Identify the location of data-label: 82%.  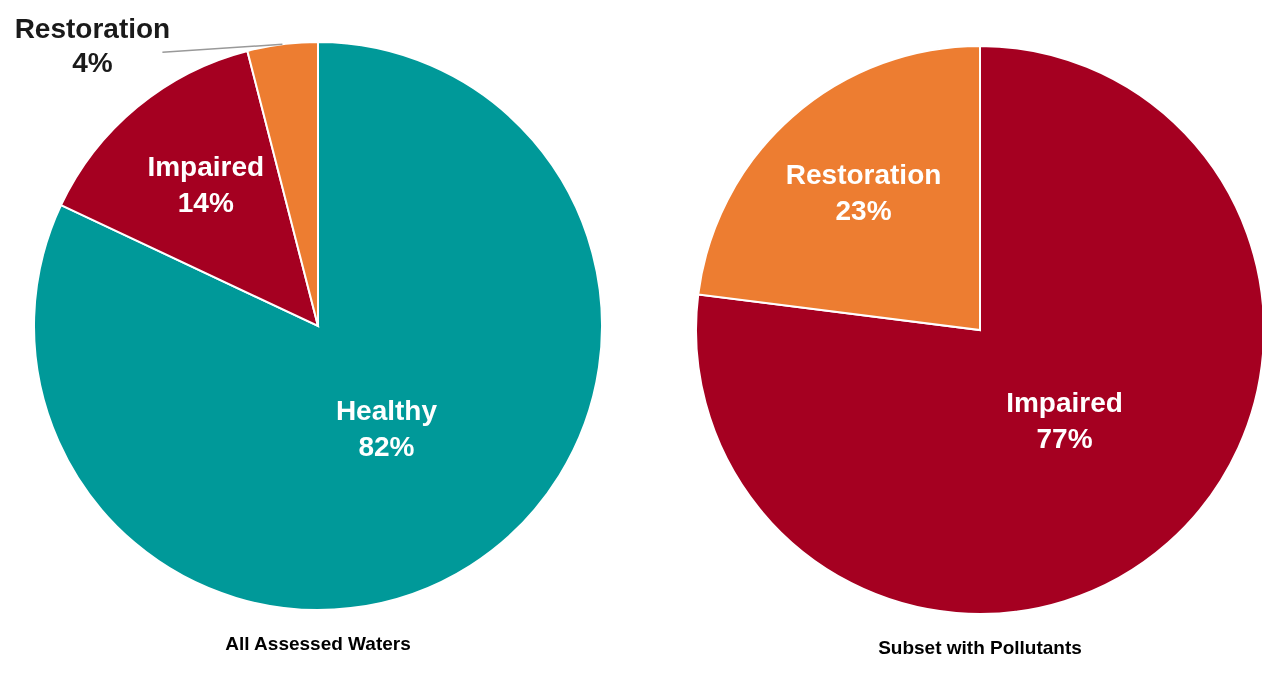
(386, 446).